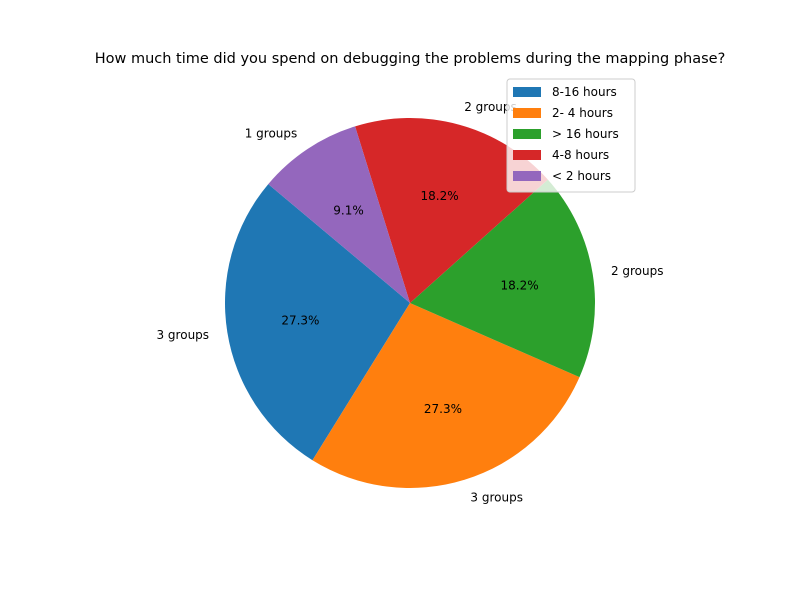  Describe the element at coordinates (271, 134) in the screenshot. I see `slice-count-label: 1 groups` at that location.